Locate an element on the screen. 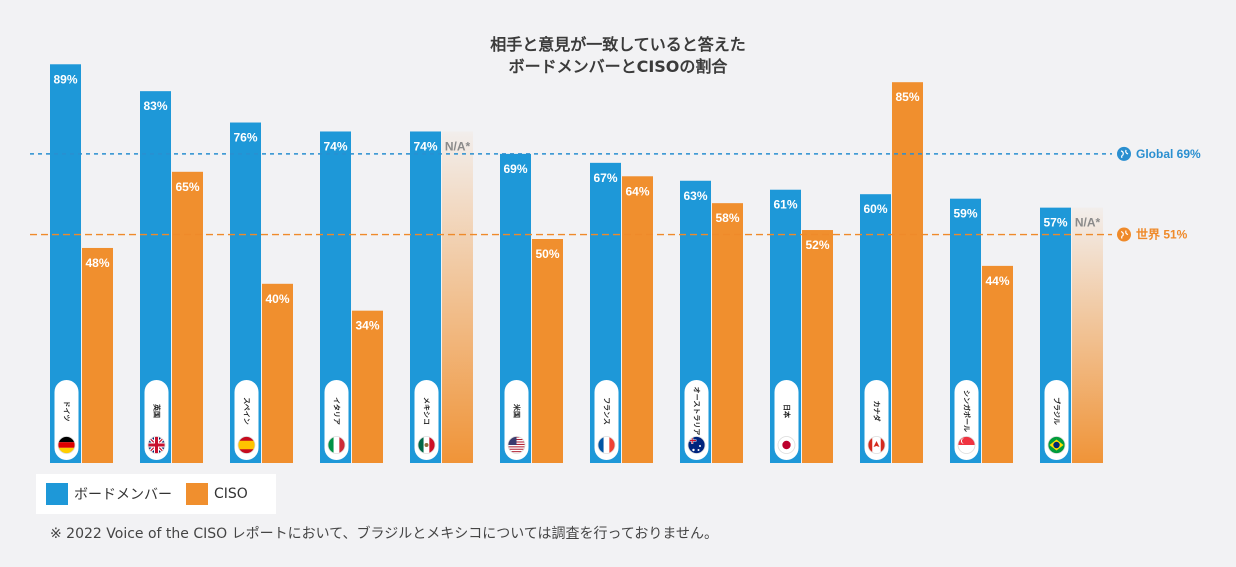 The width and height of the screenshot is (1236, 567). board-value-label: 61% is located at coordinates (785, 205).